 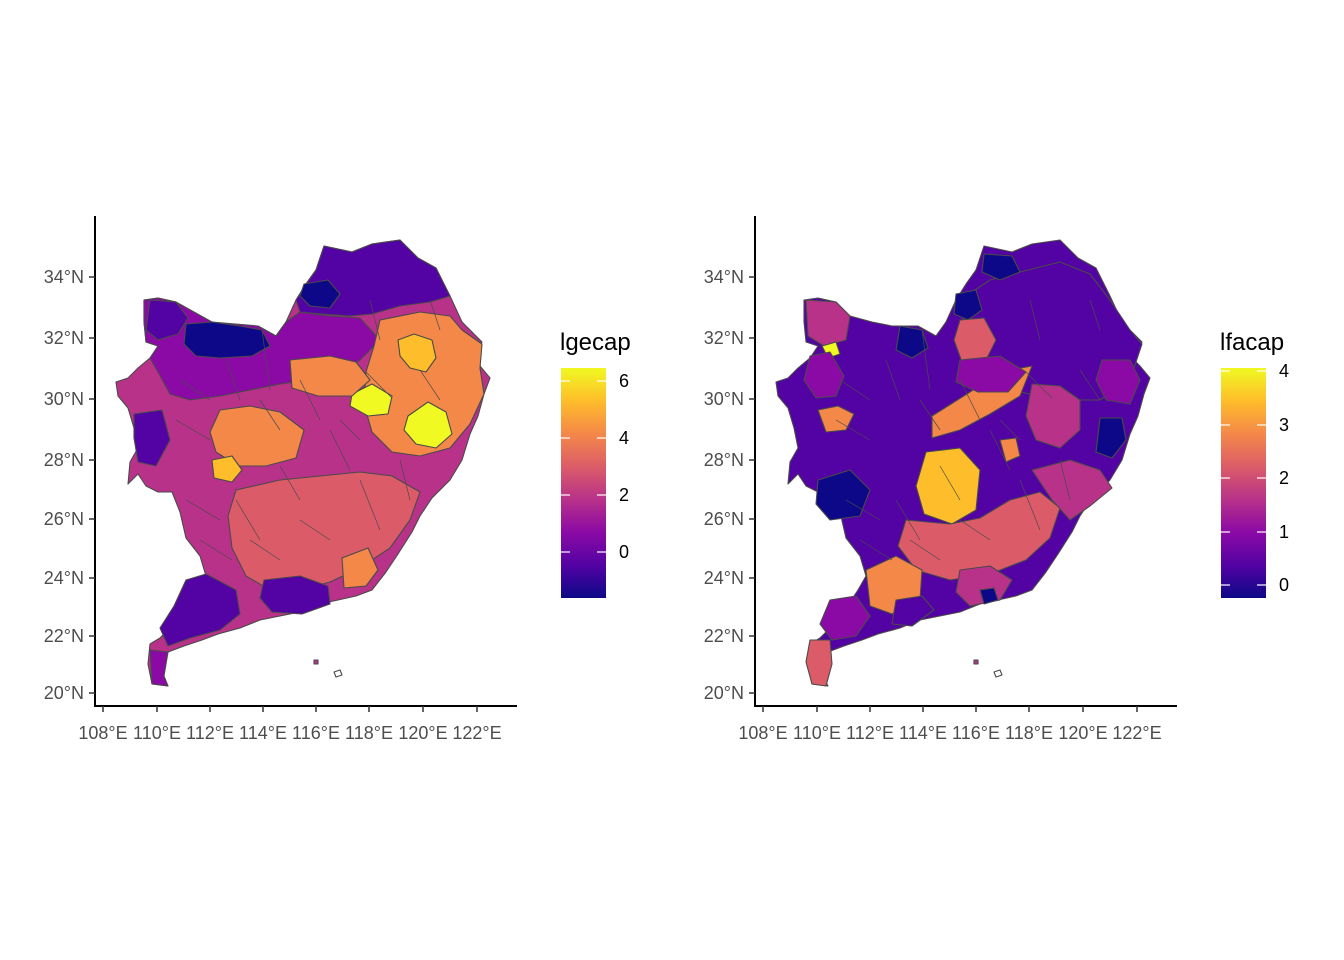 I want to click on legend-tick-label: 3, so click(x=1284, y=425).